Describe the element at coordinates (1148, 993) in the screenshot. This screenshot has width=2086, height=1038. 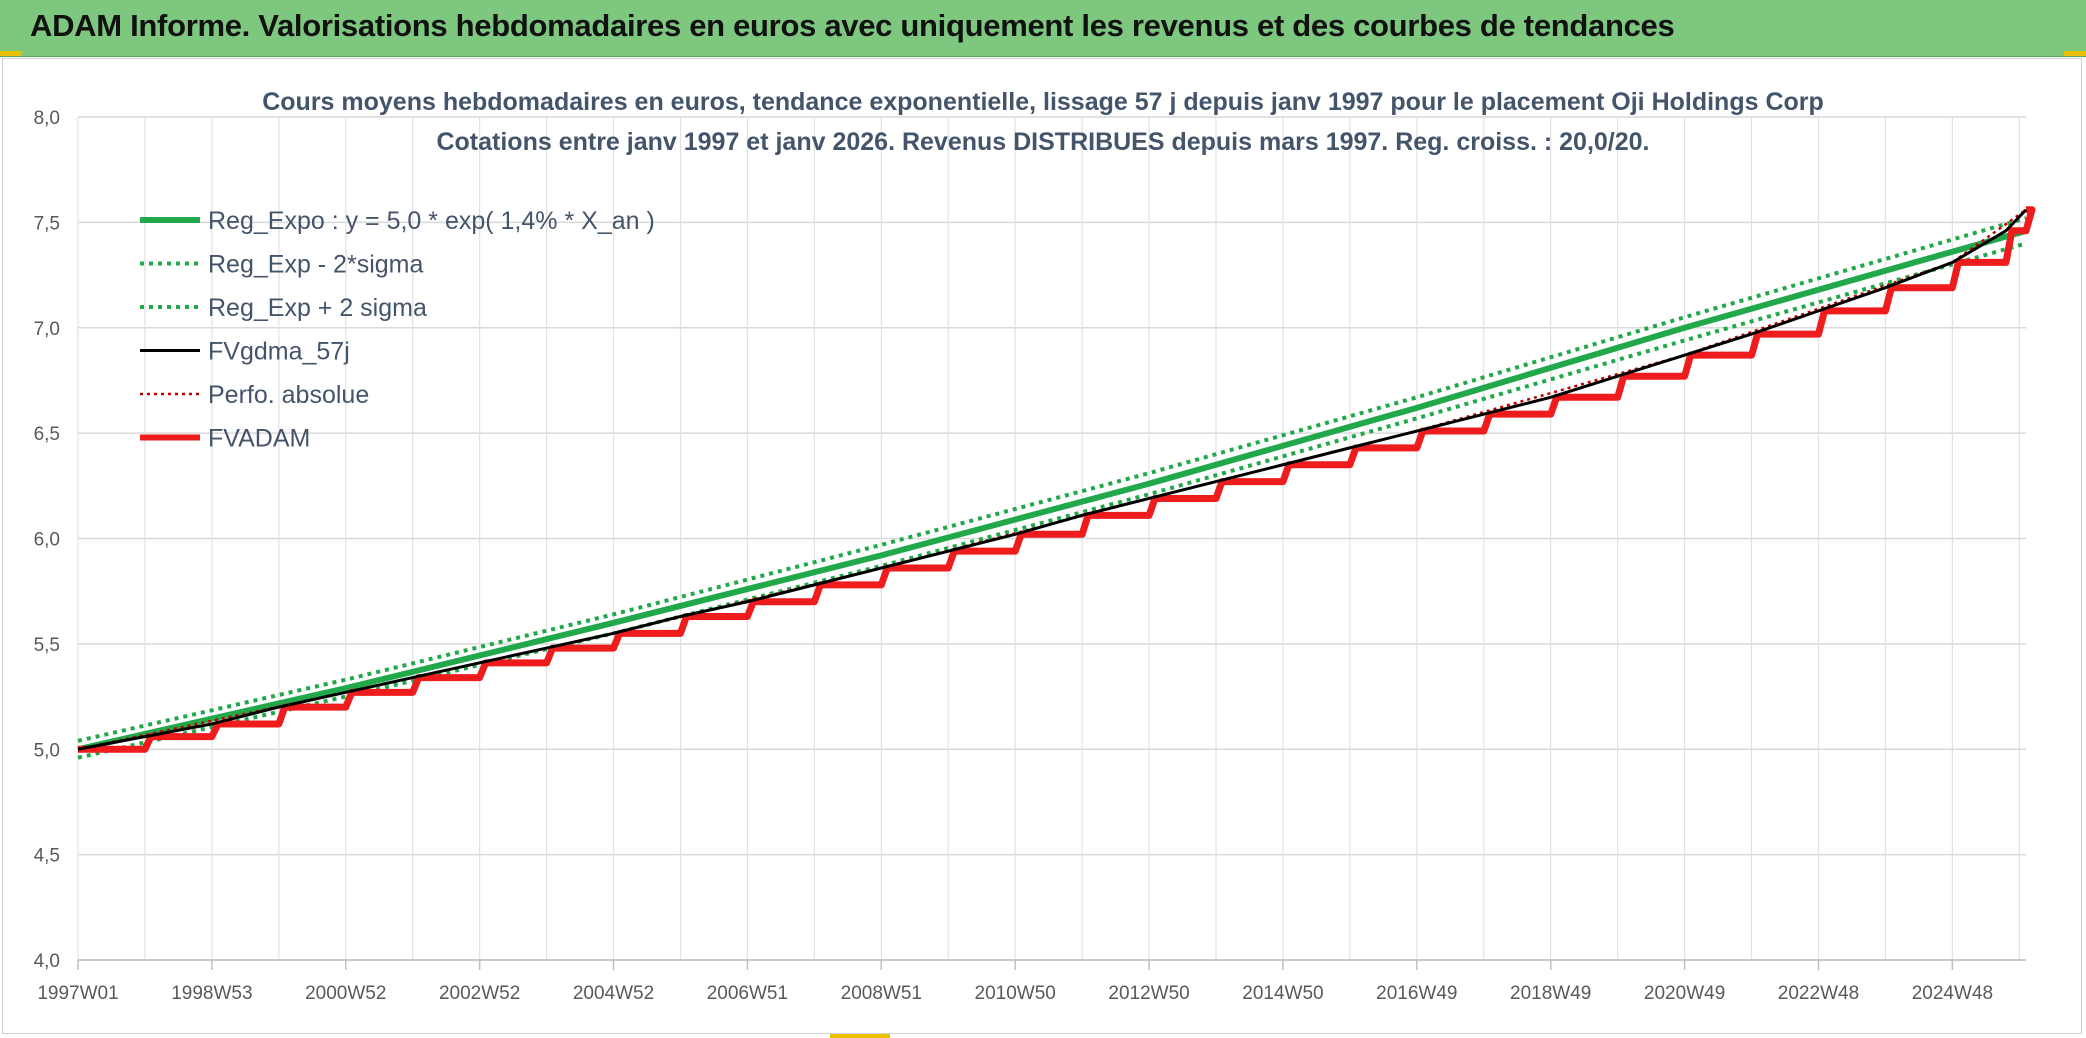
I see `x-tick-label: 2012W50` at that location.